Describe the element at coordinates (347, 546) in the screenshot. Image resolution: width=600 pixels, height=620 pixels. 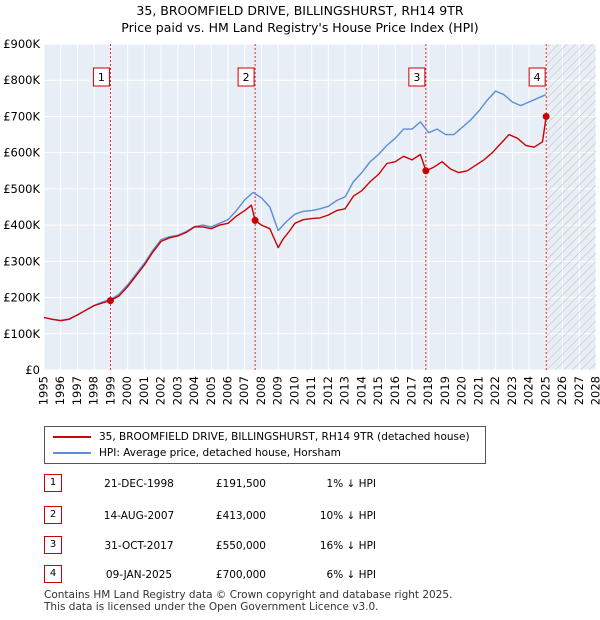
I see `transaction-hpi-diff: 16% ↓ HPI` at that location.